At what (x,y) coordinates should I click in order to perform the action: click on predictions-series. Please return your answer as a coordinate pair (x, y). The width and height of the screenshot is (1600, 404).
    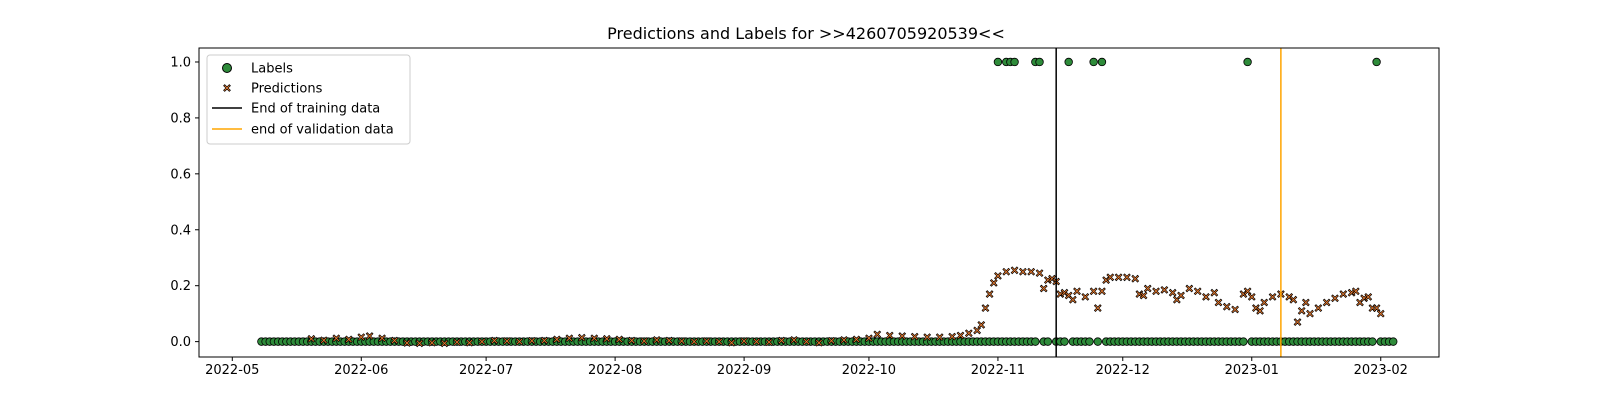
    Looking at the image, I should click on (846, 307).